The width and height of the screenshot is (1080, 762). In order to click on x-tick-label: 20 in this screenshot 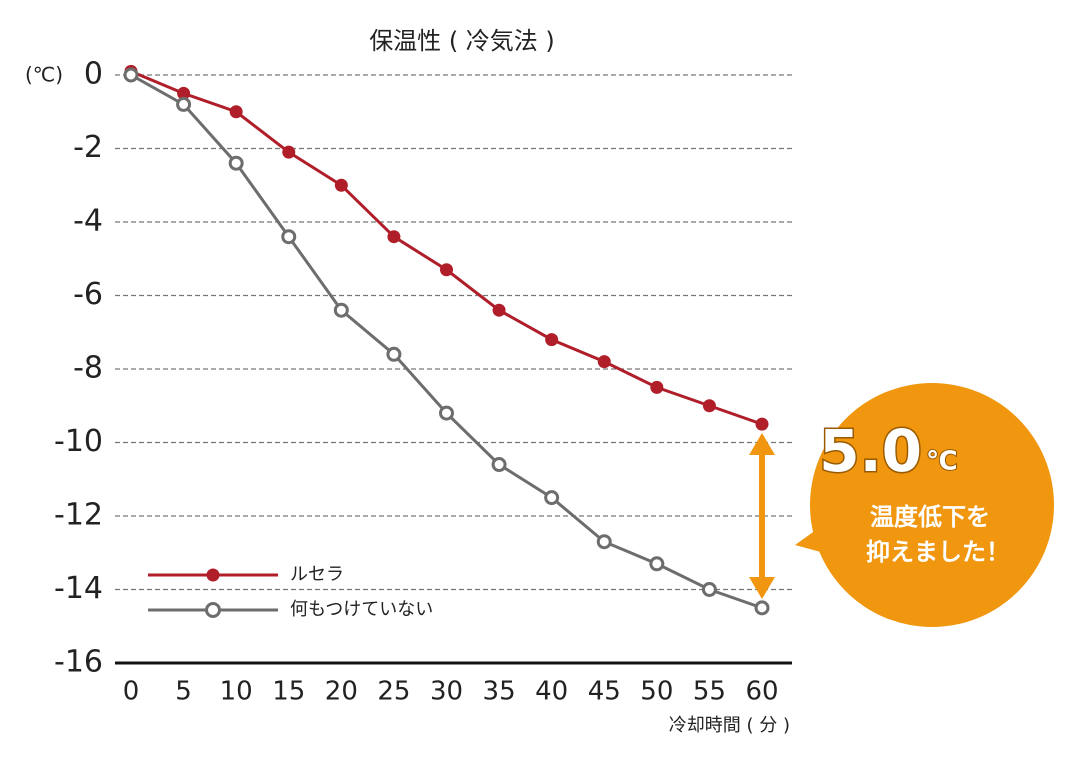, I will do `click(341, 692)`.